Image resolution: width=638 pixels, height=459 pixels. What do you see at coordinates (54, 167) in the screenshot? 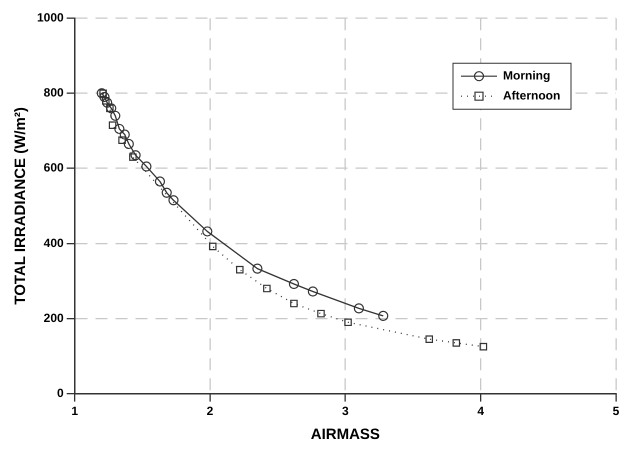
I see `y-tick-label: 600` at bounding box center [54, 167].